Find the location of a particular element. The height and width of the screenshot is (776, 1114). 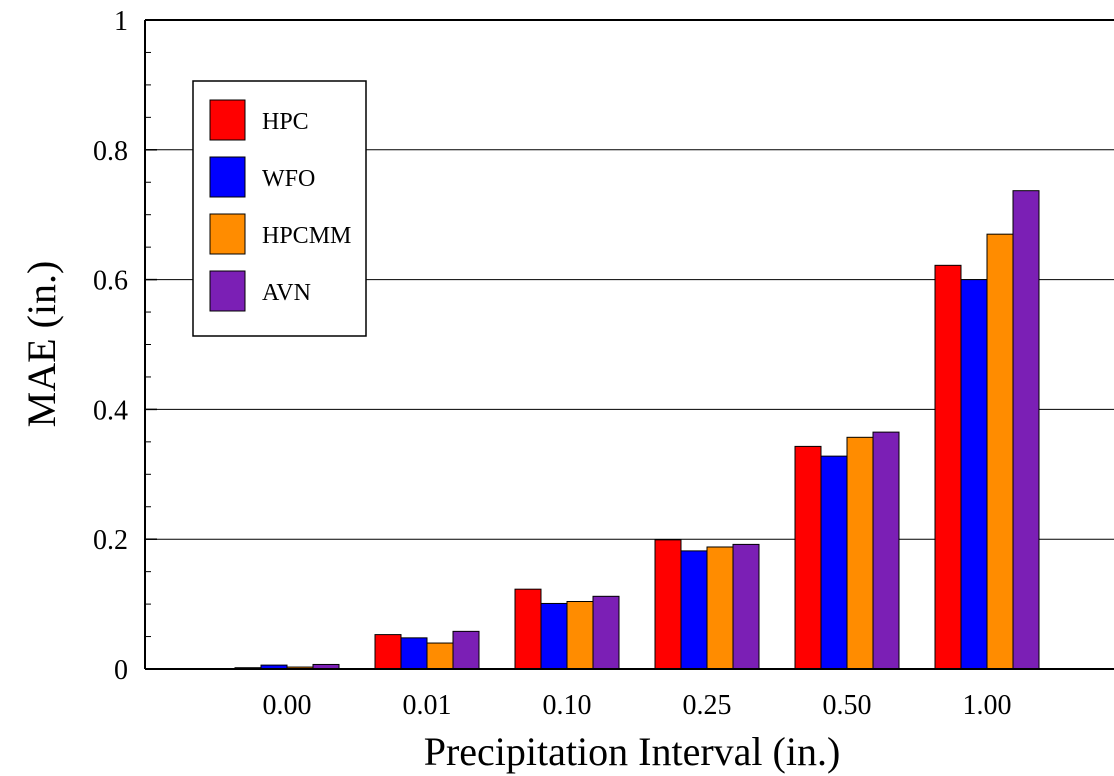

bar-hpc-0.10 is located at coordinates (528, 629).